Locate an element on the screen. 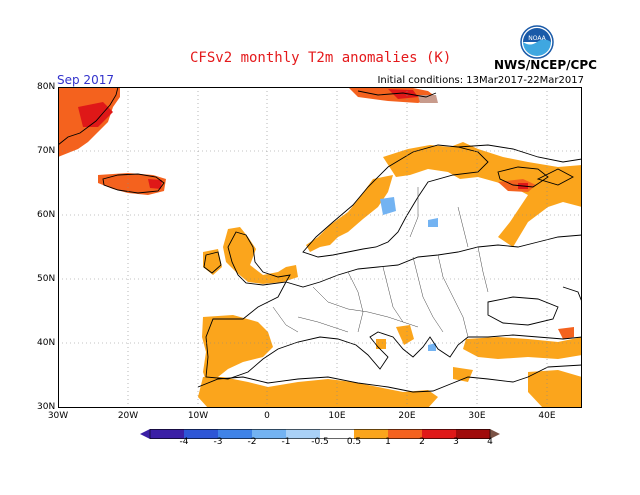  legend-tick: -4 is located at coordinates (184, 442).